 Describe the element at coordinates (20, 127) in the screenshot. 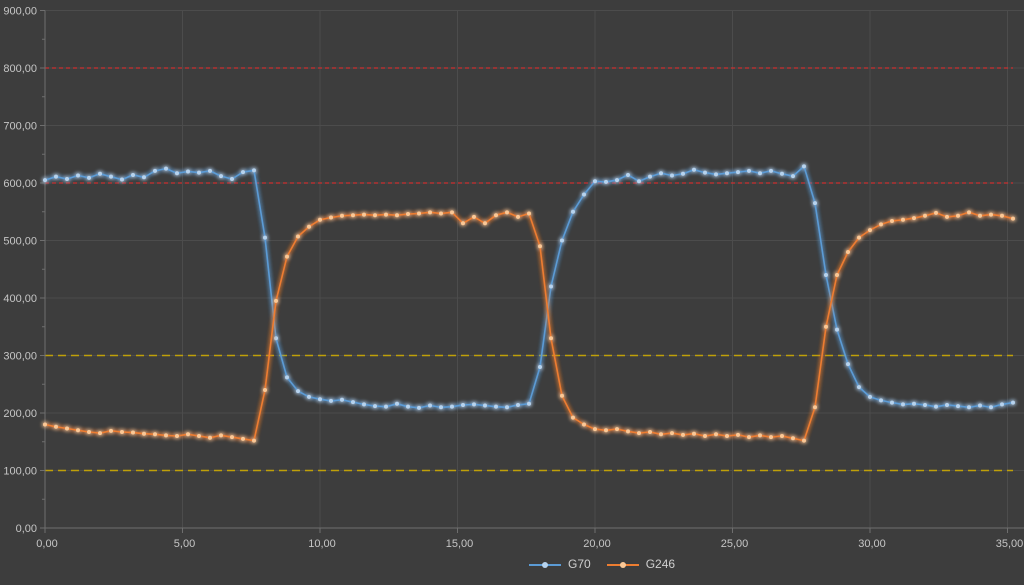

I see `y-axis-label: 700,00` at that location.